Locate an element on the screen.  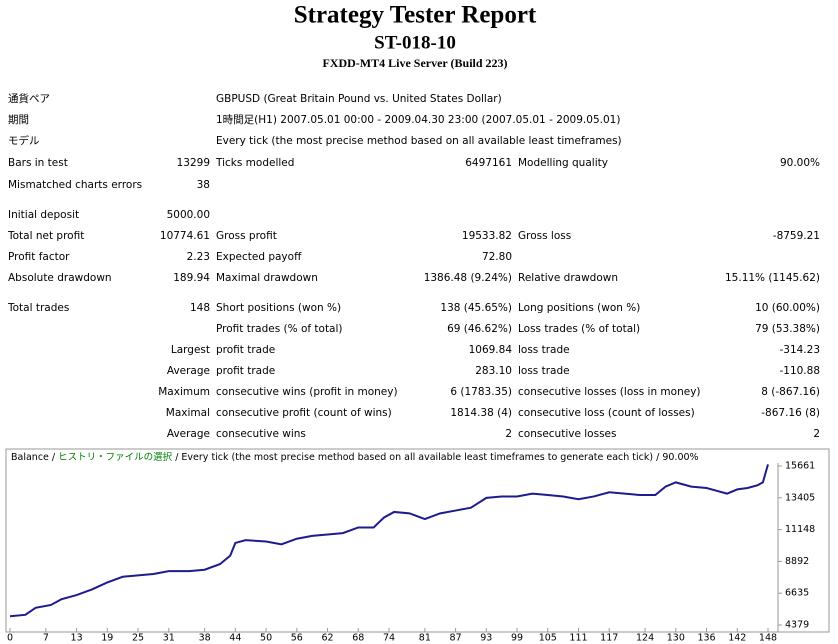
cell: 1814.38 (4) is located at coordinates (481, 413).